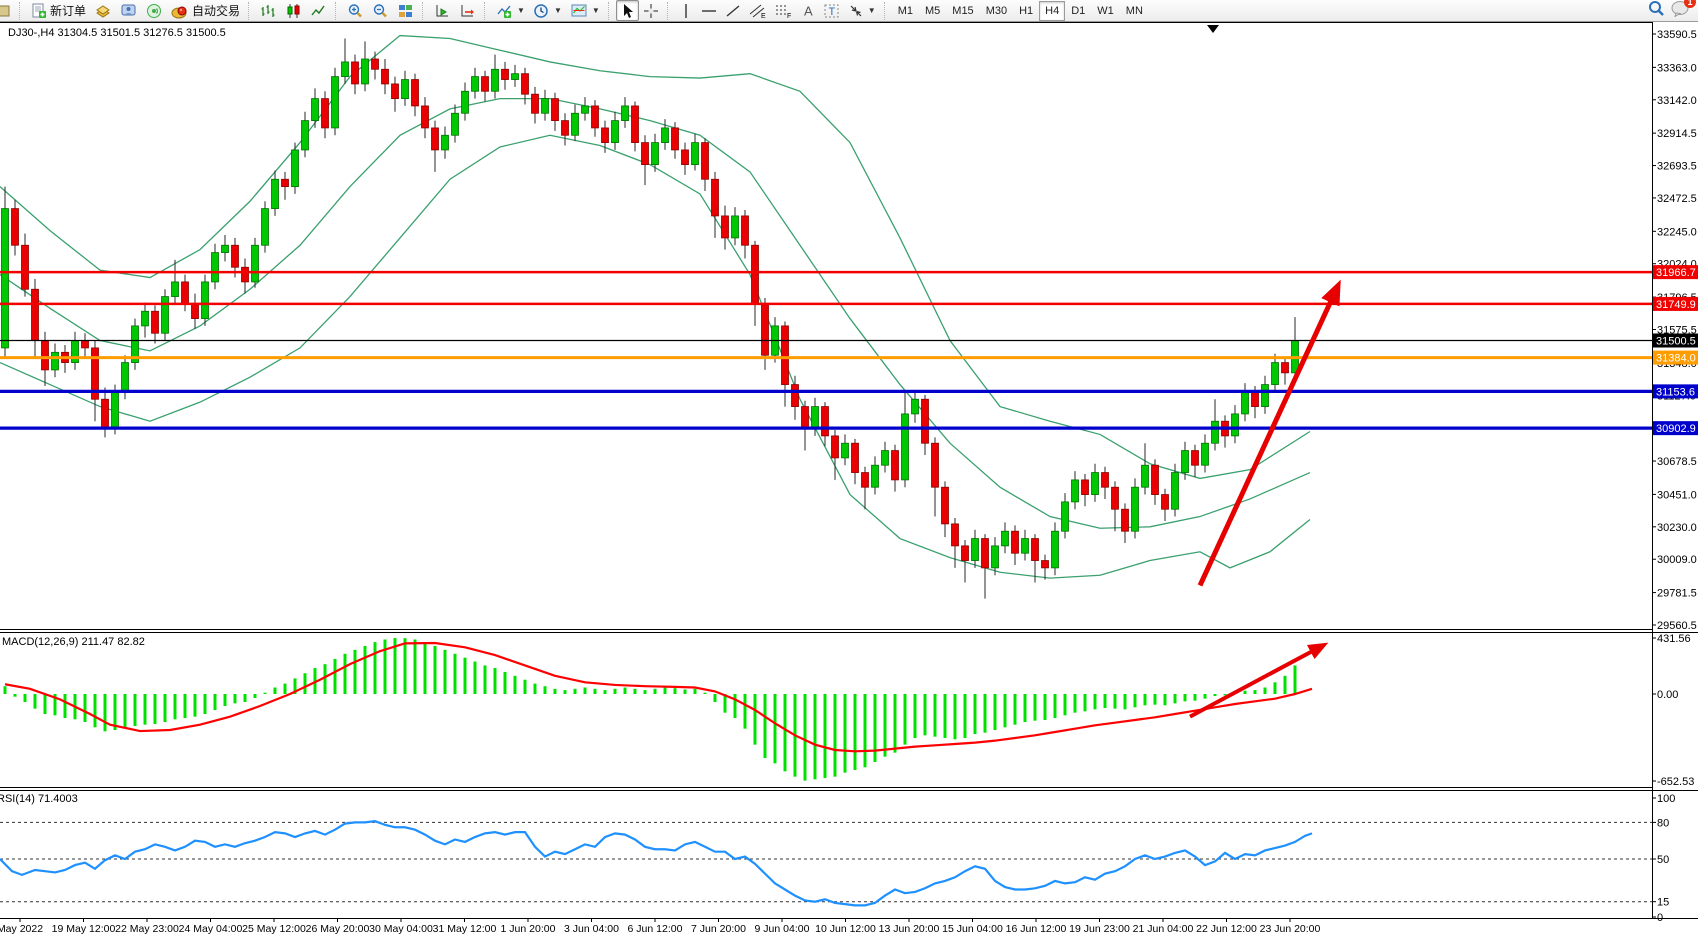 This screenshot has width=1698, height=939. Describe the element at coordinates (972, 929) in the screenshot. I see `time-axis-label: 15 Jun 04:00` at that location.